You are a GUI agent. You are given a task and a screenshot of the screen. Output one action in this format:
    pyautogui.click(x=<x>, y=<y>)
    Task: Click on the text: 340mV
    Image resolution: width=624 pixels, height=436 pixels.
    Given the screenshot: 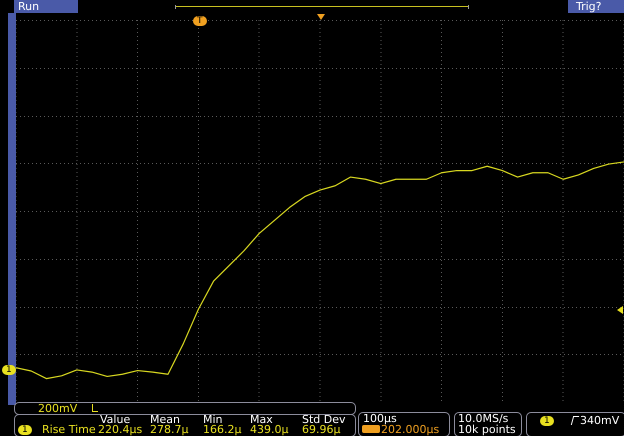 What is the action you would take?
    pyautogui.click(x=600, y=420)
    